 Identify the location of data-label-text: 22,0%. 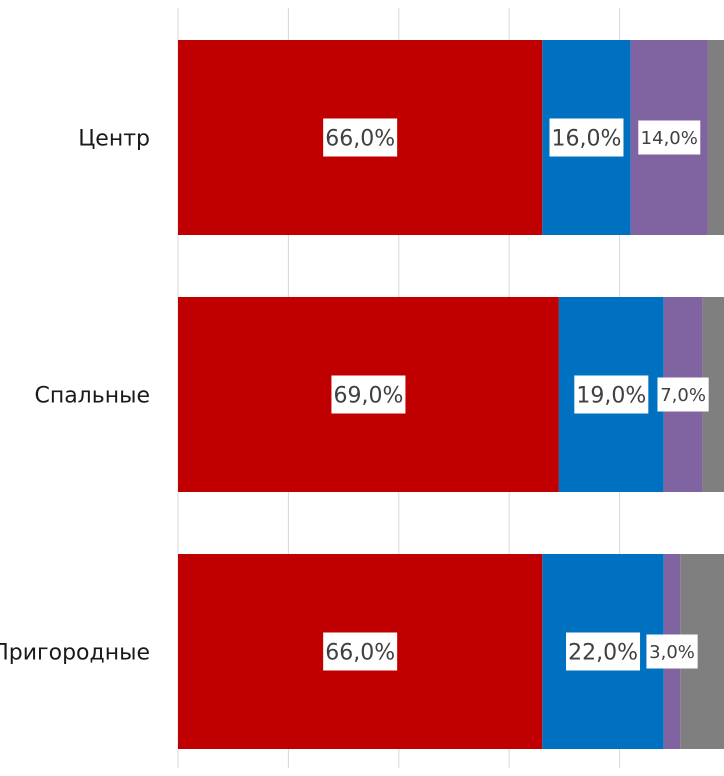
(603, 652).